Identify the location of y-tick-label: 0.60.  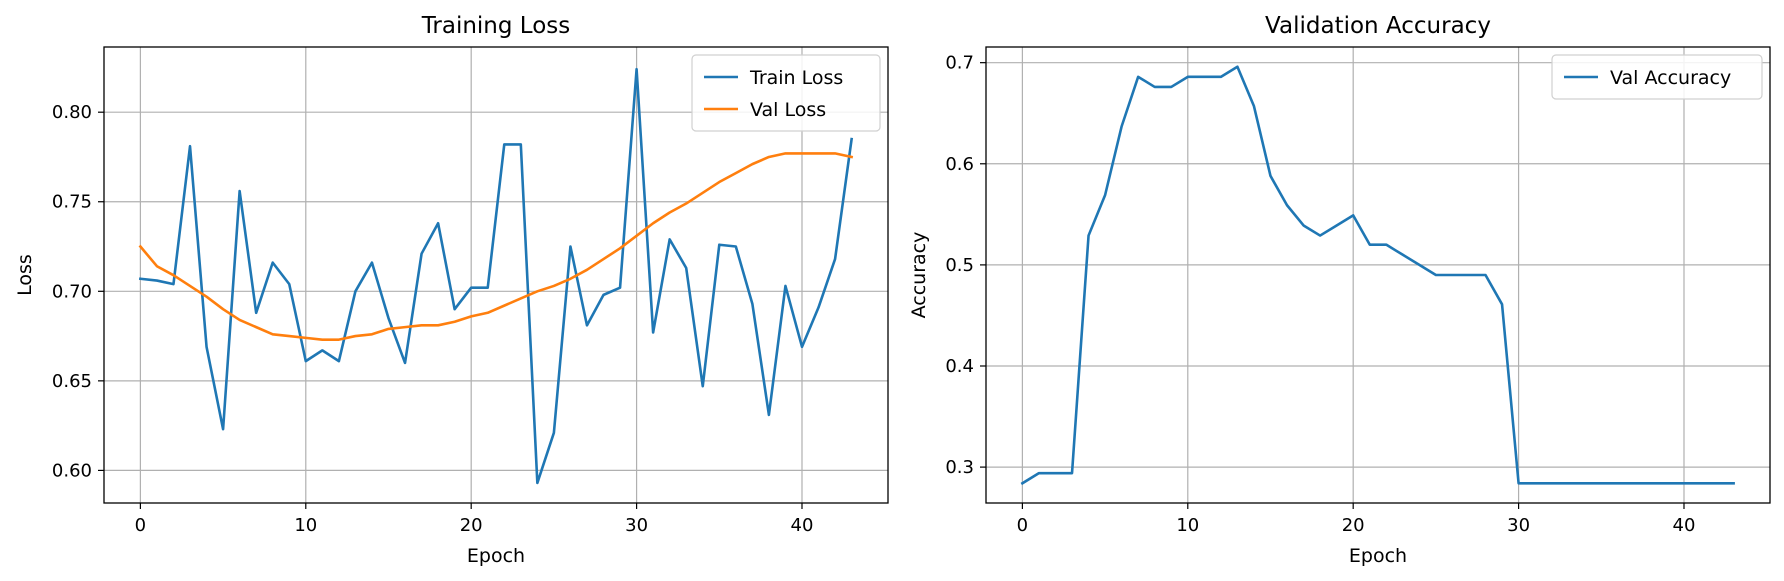
(72, 470).